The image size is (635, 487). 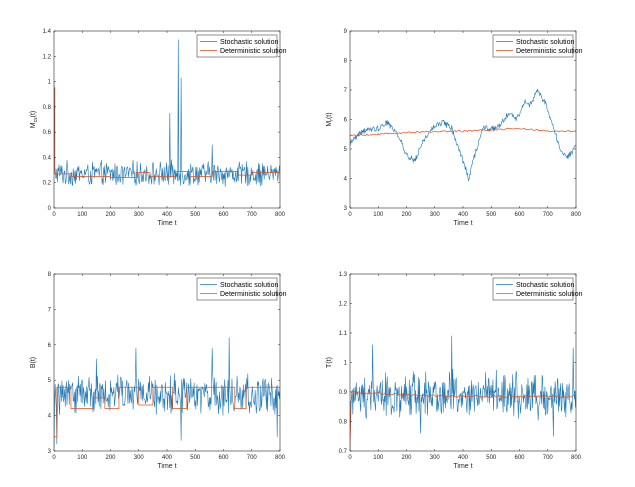 I want to click on y-tick-label: 7, so click(x=50, y=310).